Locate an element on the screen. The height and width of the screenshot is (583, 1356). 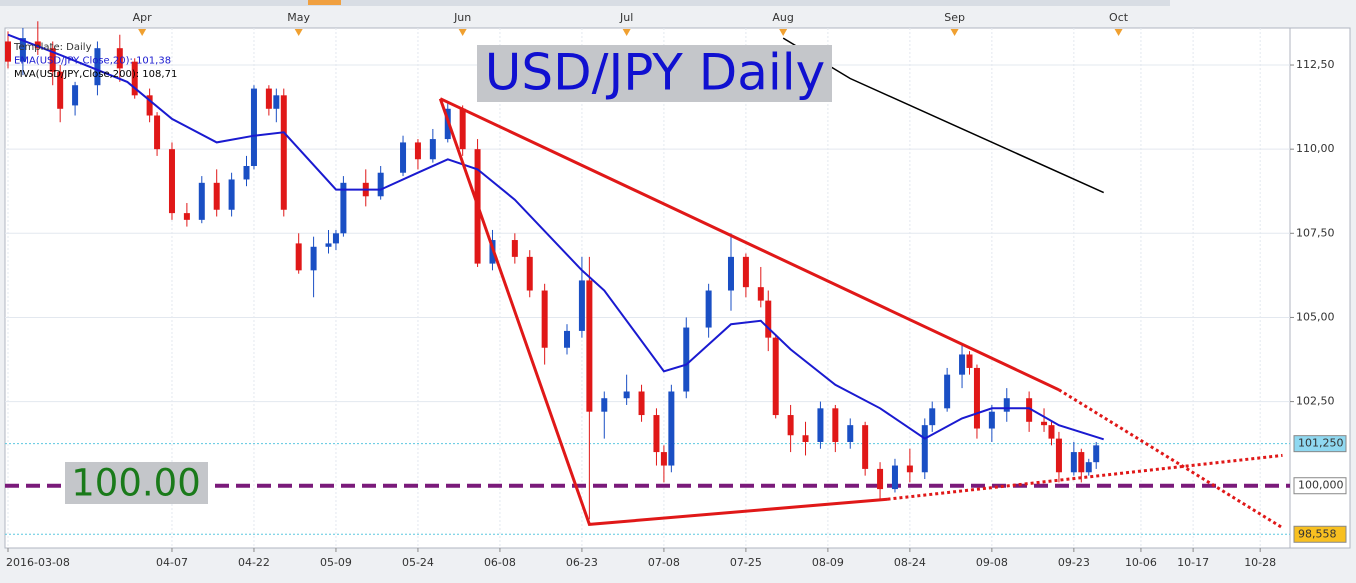
y-tick-label: 112,50 is located at coordinates (1315, 64).